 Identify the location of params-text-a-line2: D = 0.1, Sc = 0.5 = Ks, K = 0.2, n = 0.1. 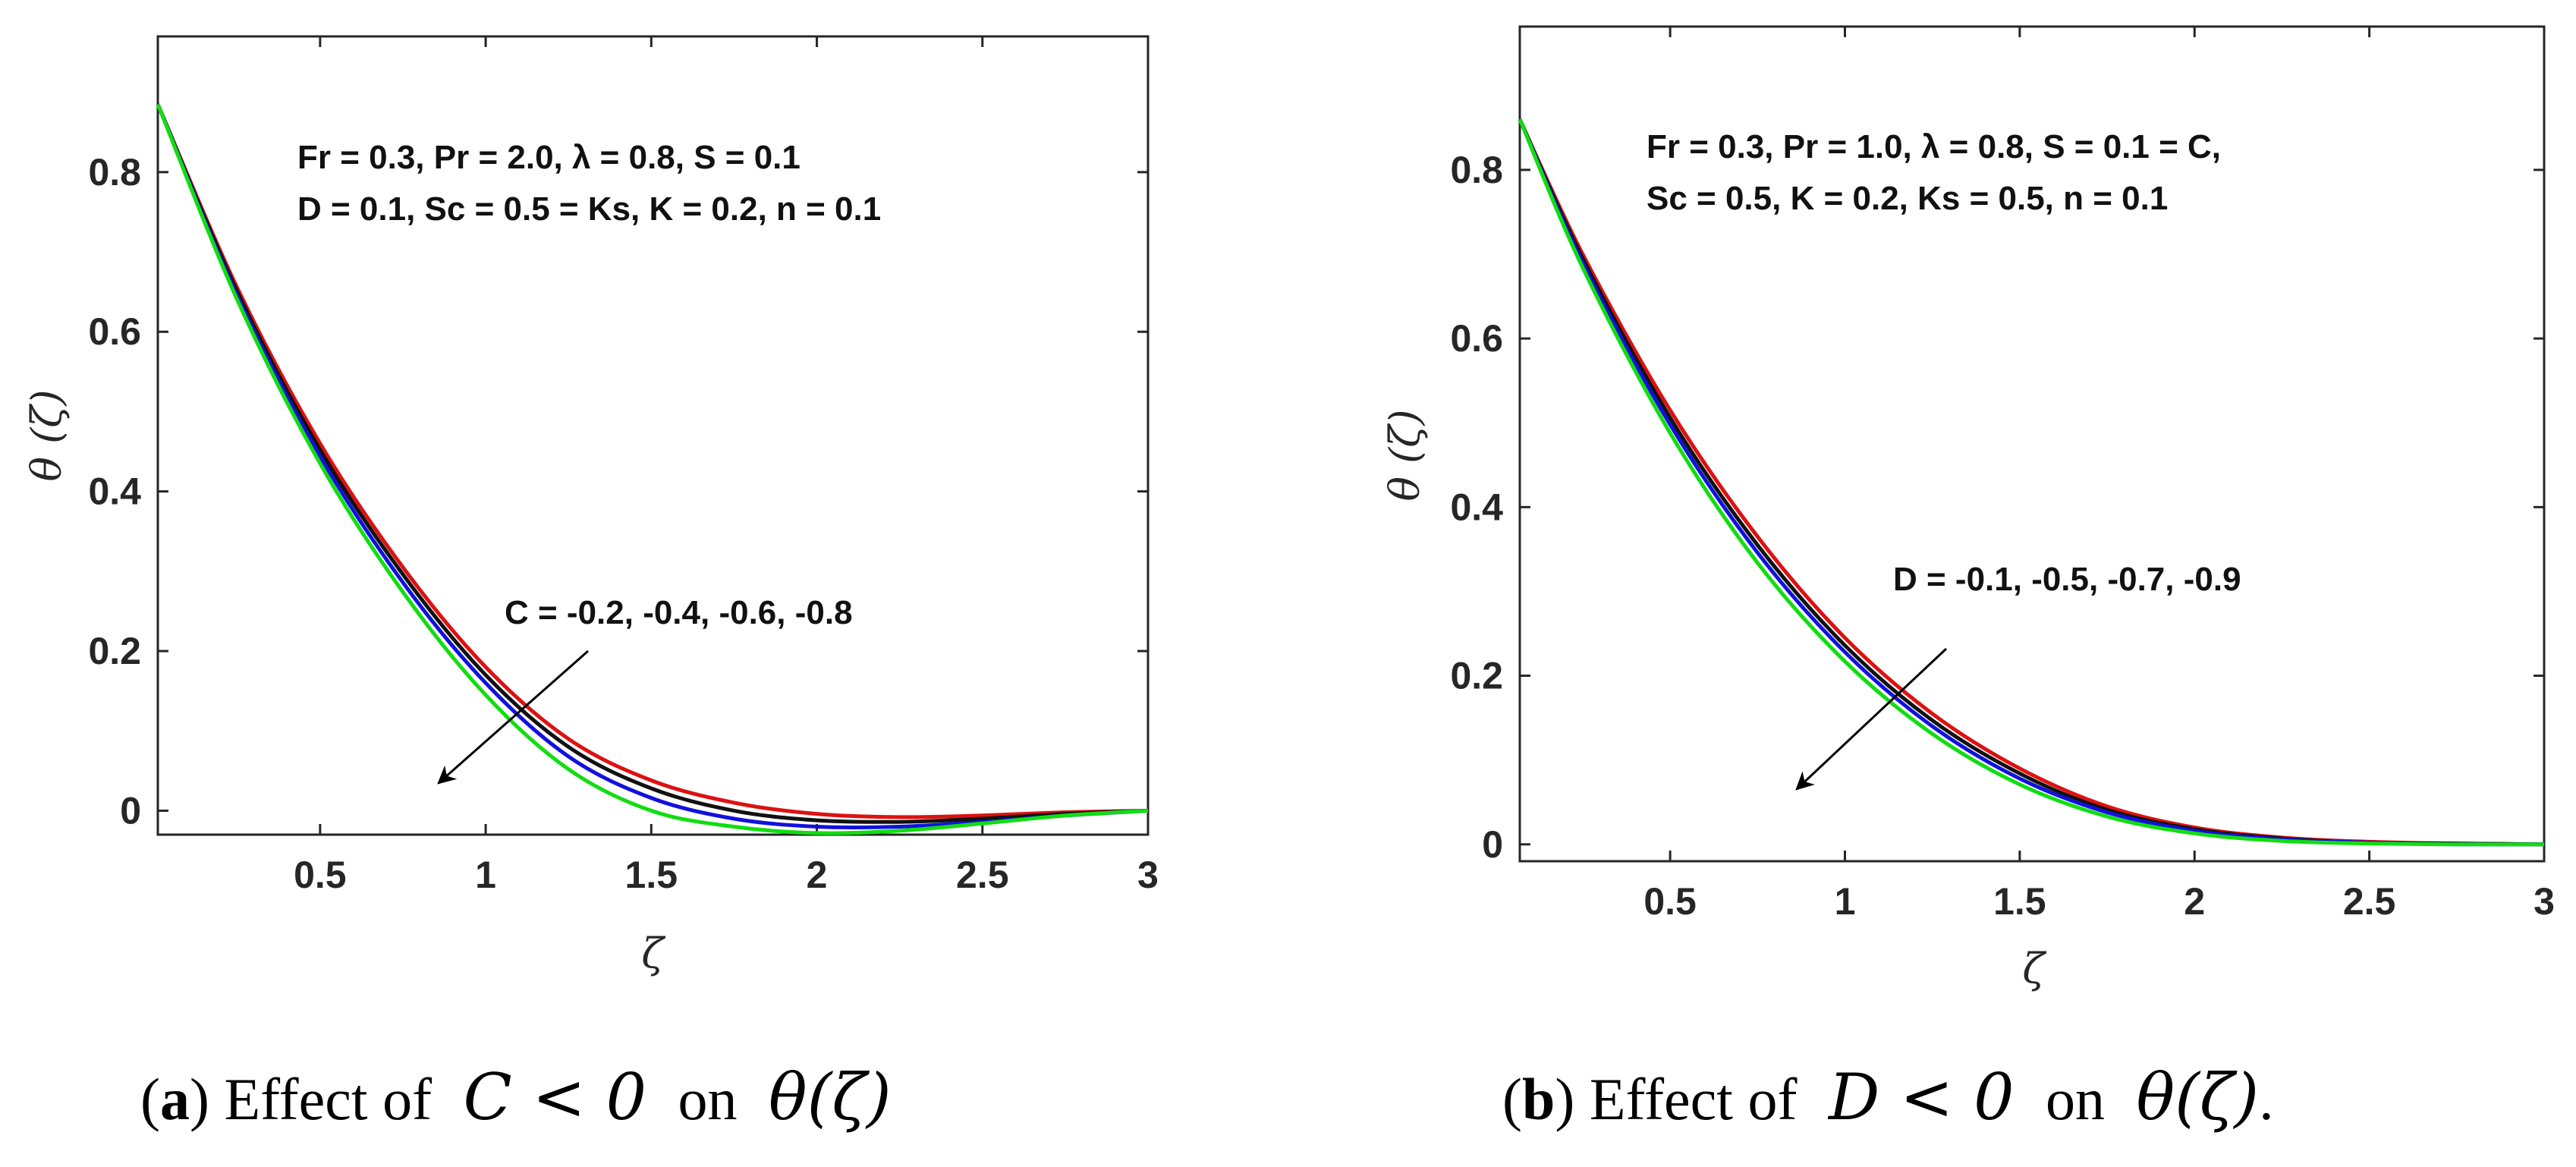
(589, 209).